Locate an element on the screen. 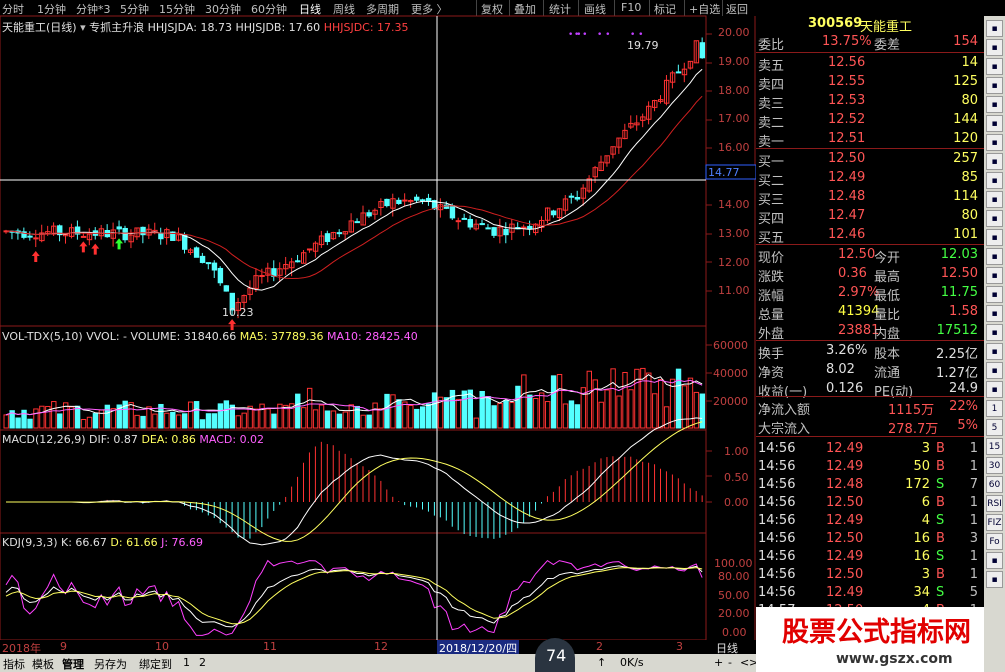 This screenshot has width=1005, height=672. save-as-tab: 另存为 is located at coordinates (110, 664).